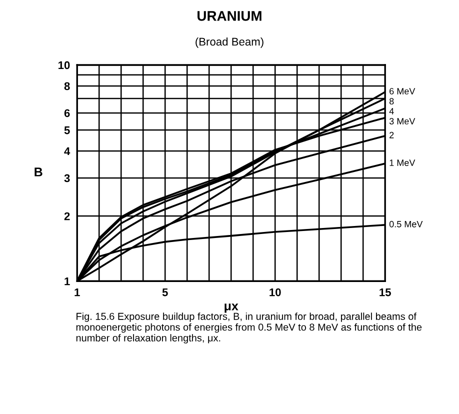 The image size is (459, 414). I want to click on y-tick-label: 4, so click(67, 151).